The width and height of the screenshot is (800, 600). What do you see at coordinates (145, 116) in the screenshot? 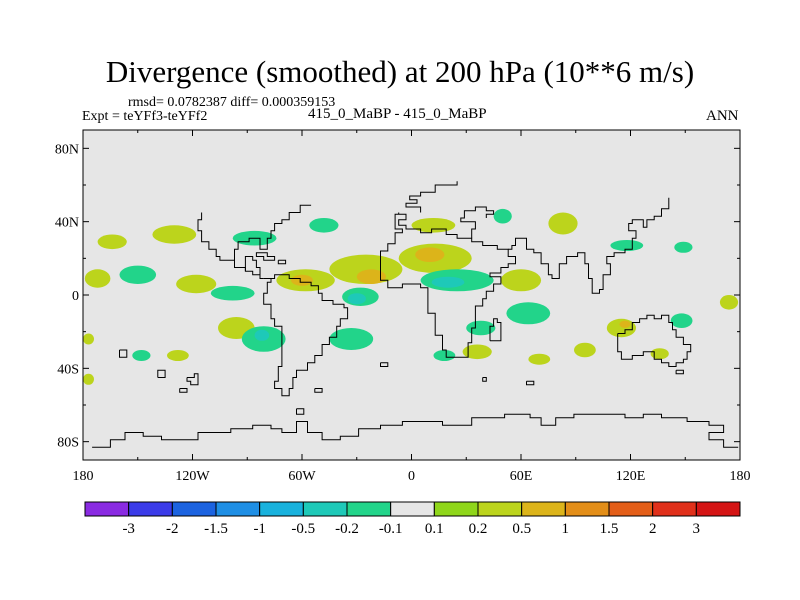
I see `experiment-label: Expt = teYFf3-teYFf2` at bounding box center [145, 116].